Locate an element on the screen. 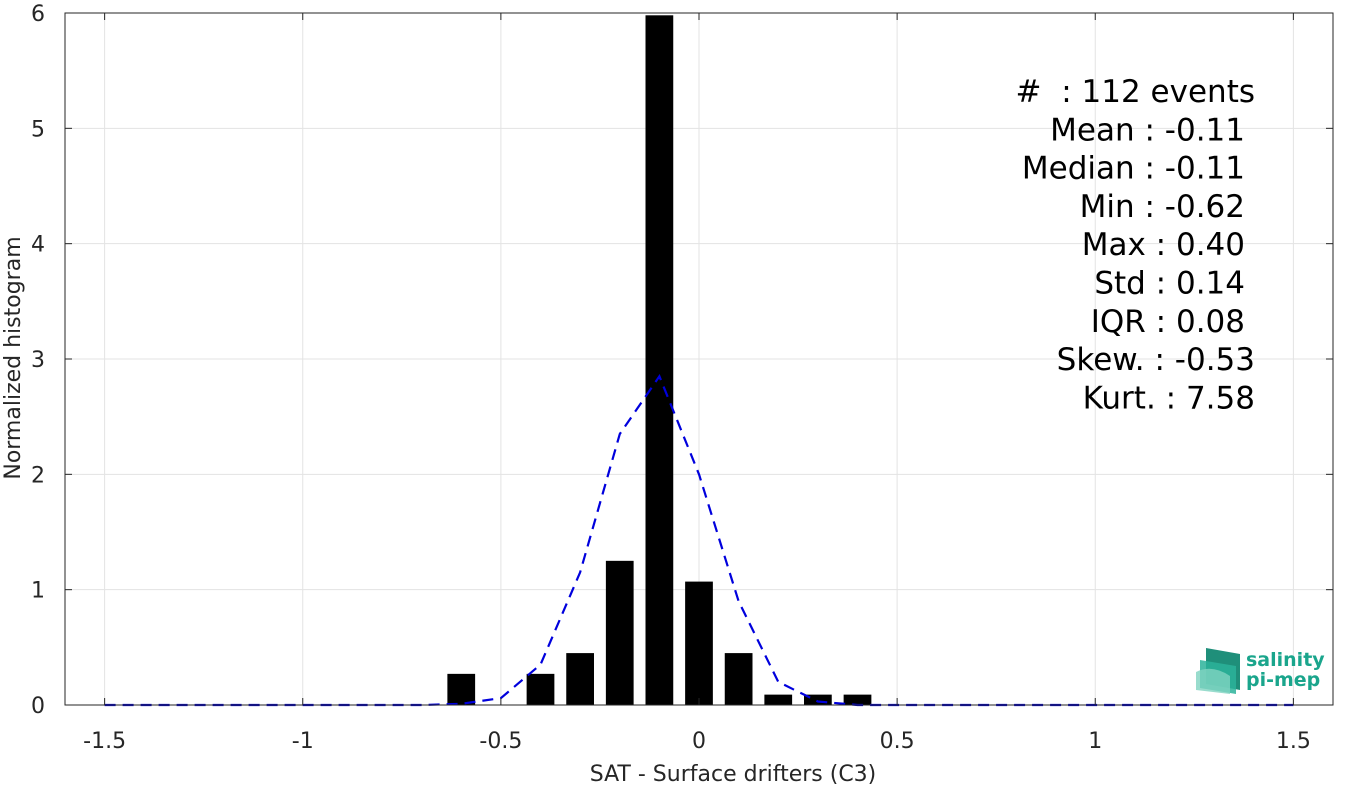 The image size is (1345, 785). x-tick-label-0: -1.5 is located at coordinates (104, 741).